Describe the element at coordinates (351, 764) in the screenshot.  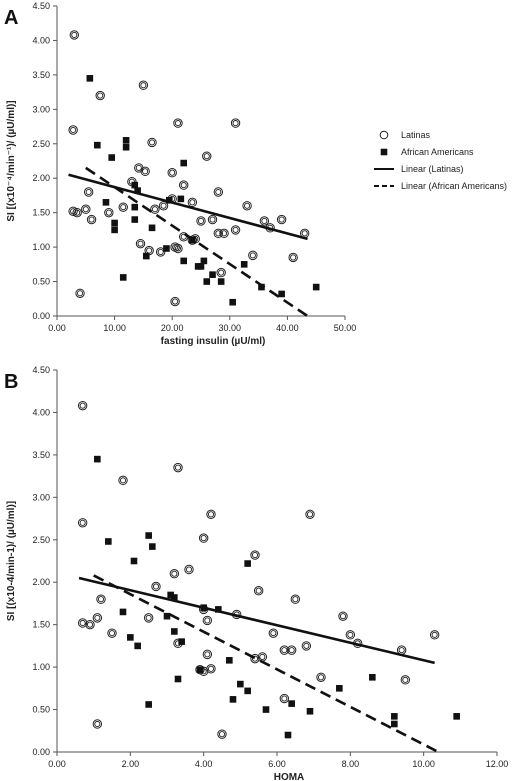
I see `chart-b-x-tick-label: 8.00` at that location.